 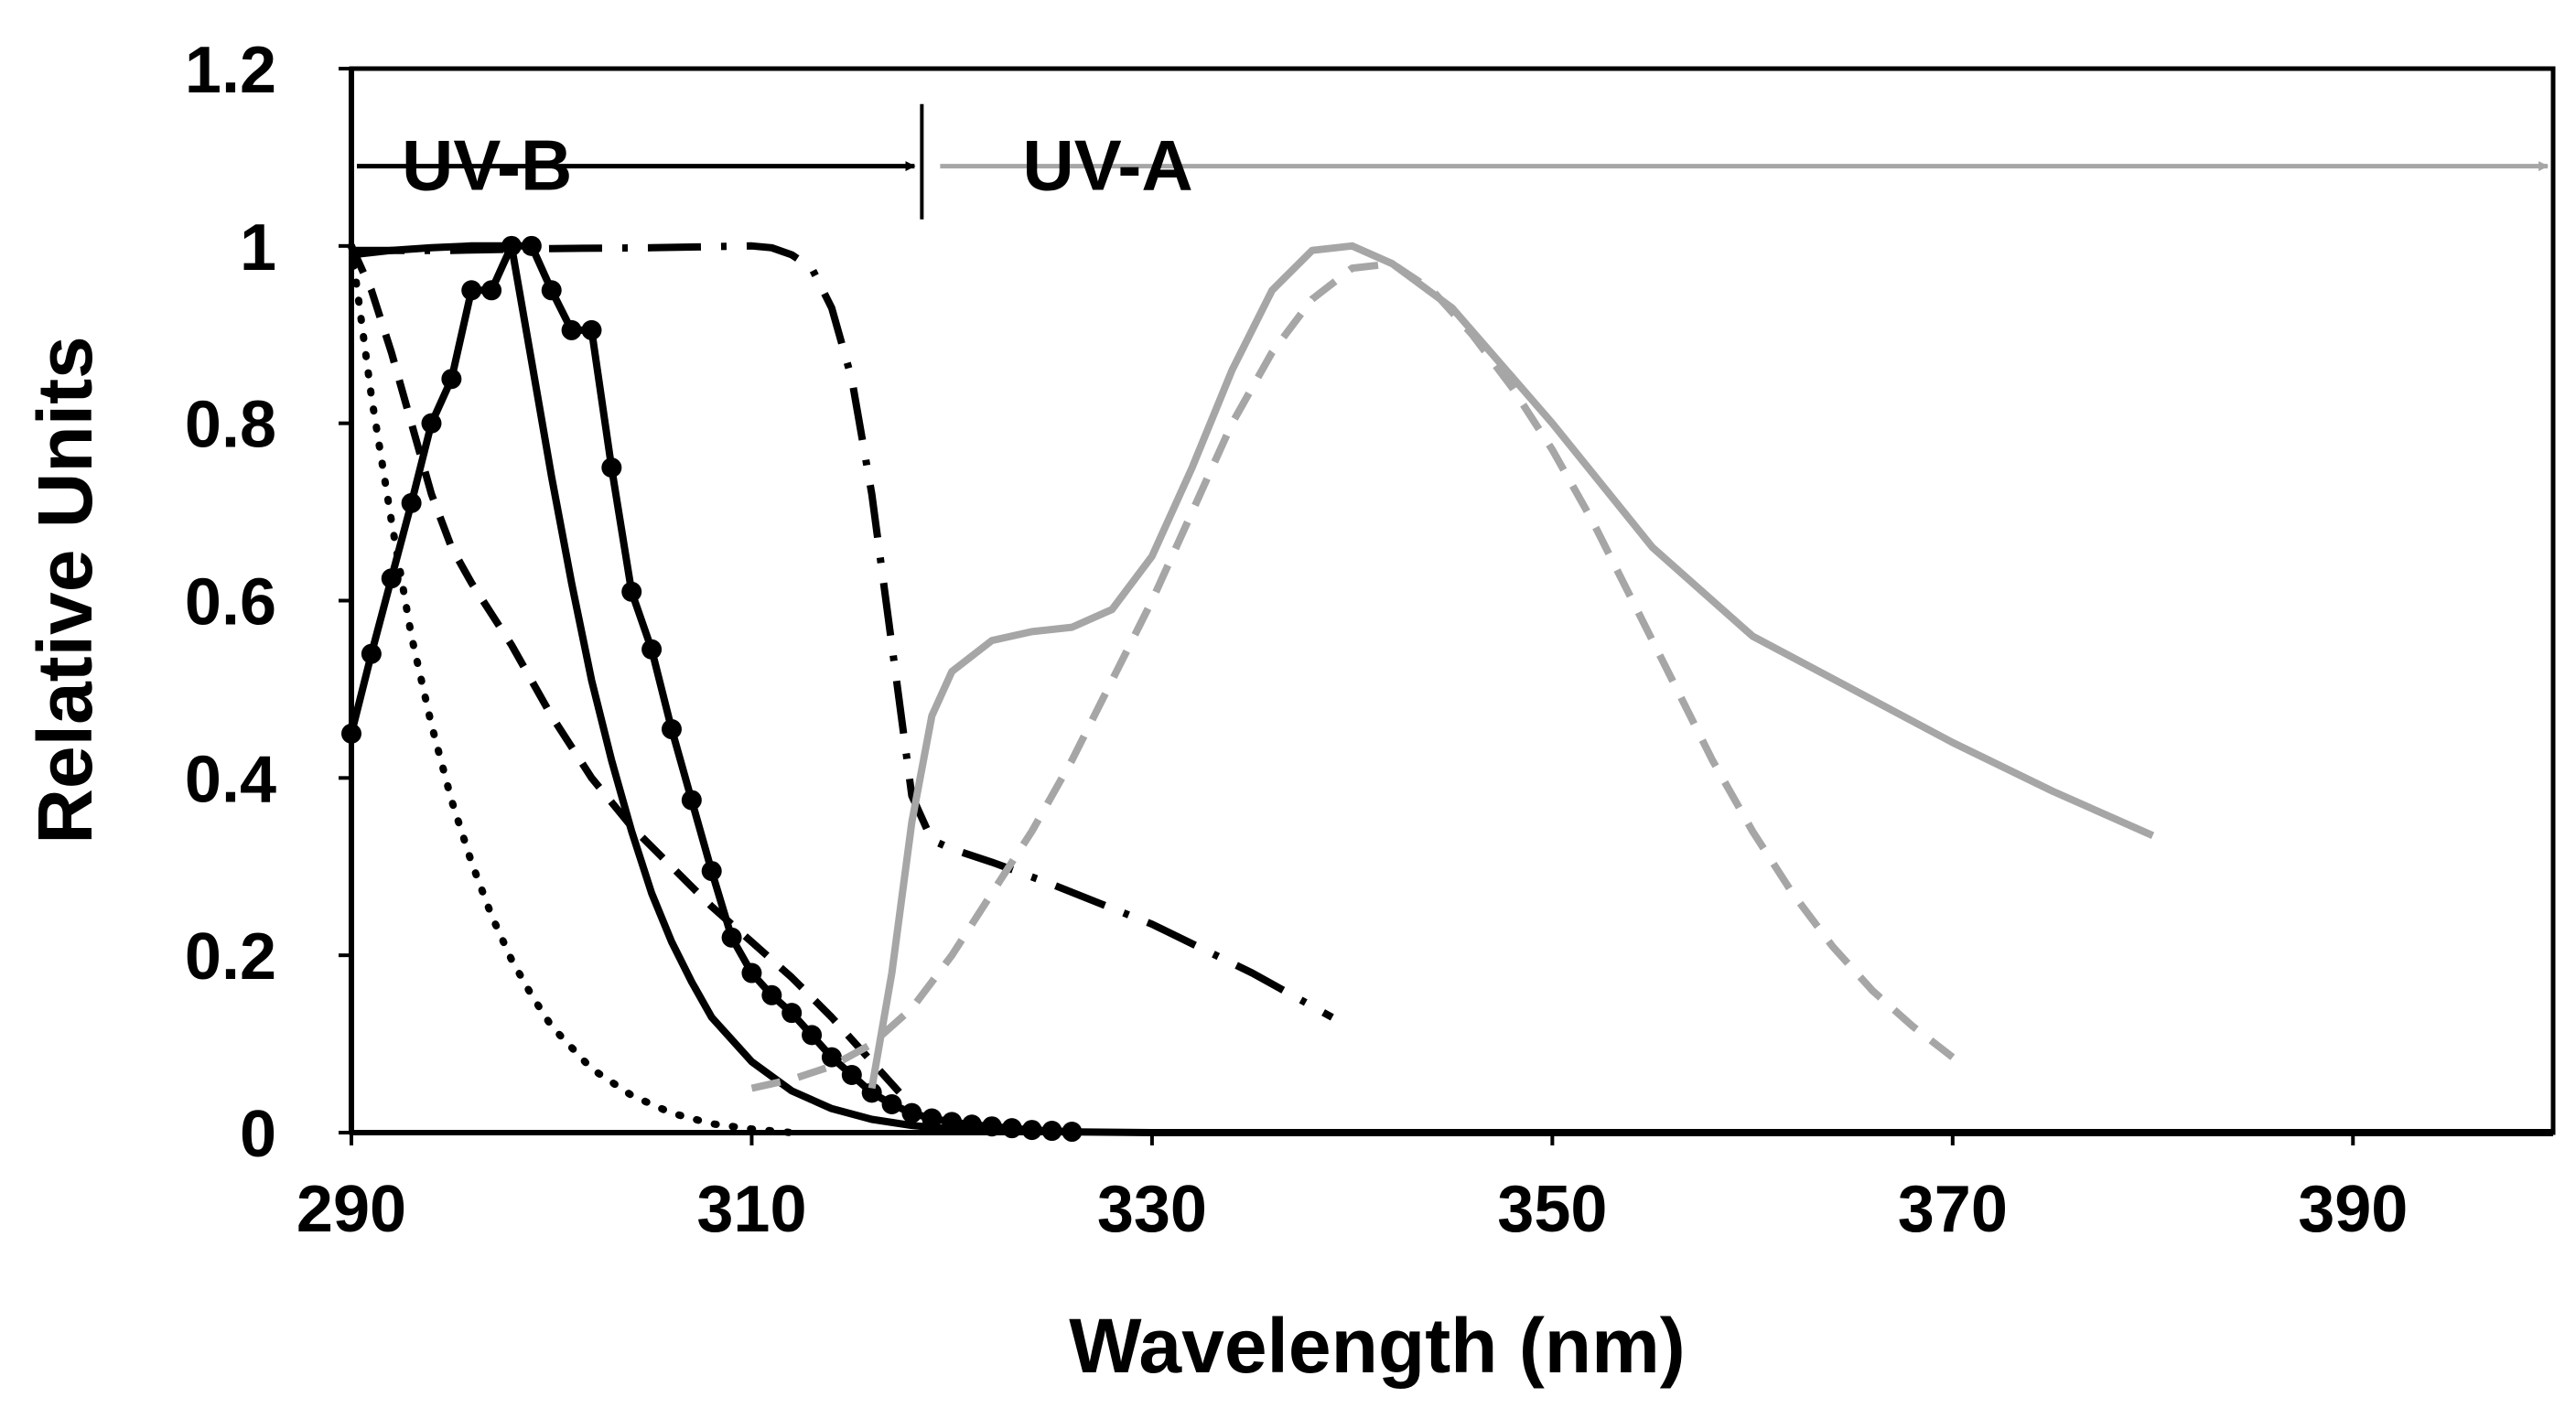 I want to click on region-label-uv-a: UV-A, so click(x=1107, y=165).